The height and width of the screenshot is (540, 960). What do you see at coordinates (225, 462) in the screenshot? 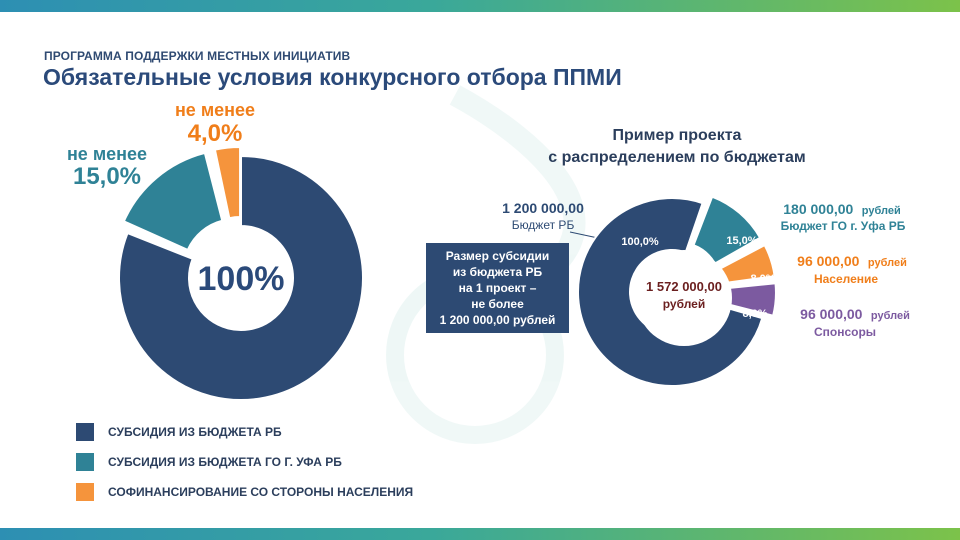
I see `legend-label-go: СУБСИДИЯ ИЗ БЮДЖЕТА ГО Г. УФА РБ` at bounding box center [225, 462].